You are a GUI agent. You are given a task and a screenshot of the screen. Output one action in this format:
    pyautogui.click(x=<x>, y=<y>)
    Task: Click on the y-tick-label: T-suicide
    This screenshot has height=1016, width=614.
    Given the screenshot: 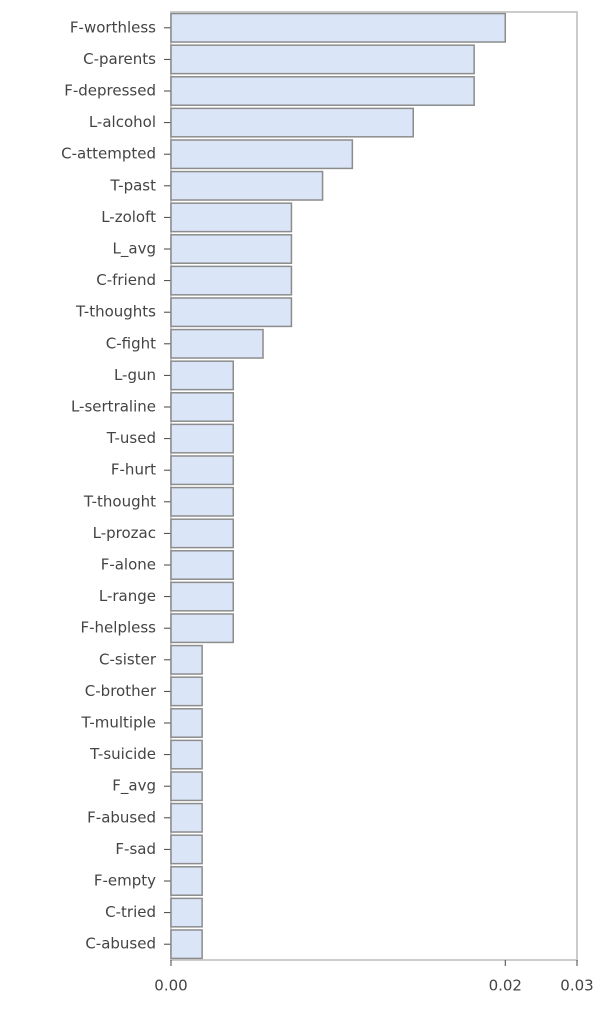 What is the action you would take?
    pyautogui.click(x=122, y=754)
    